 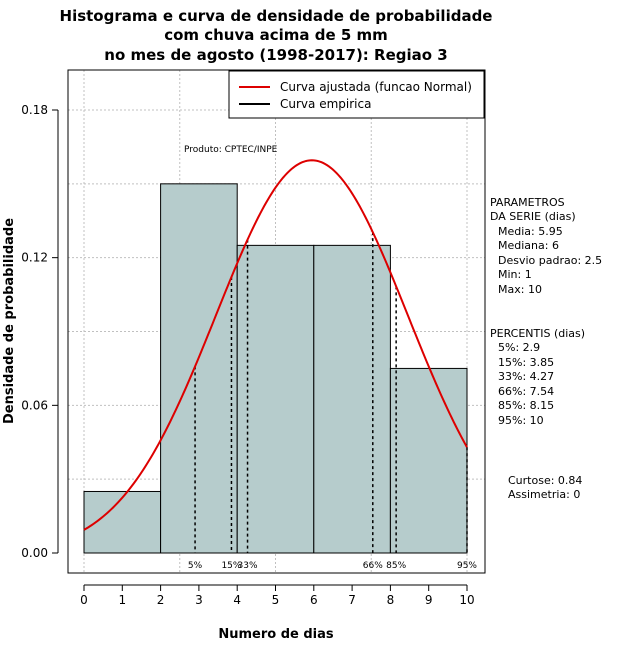 I want to click on percentis-header: PERCENTIS (dias), so click(x=537, y=333).